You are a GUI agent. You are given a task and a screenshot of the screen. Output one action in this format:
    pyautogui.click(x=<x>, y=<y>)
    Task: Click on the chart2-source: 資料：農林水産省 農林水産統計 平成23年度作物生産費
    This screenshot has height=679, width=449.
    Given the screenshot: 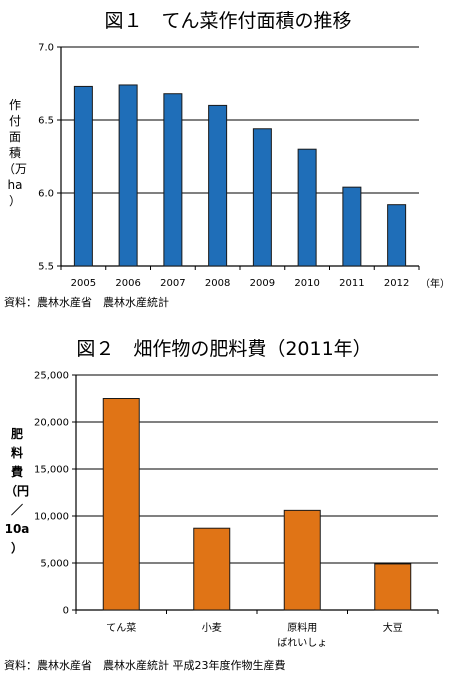 What is the action you would take?
    pyautogui.click(x=145, y=665)
    